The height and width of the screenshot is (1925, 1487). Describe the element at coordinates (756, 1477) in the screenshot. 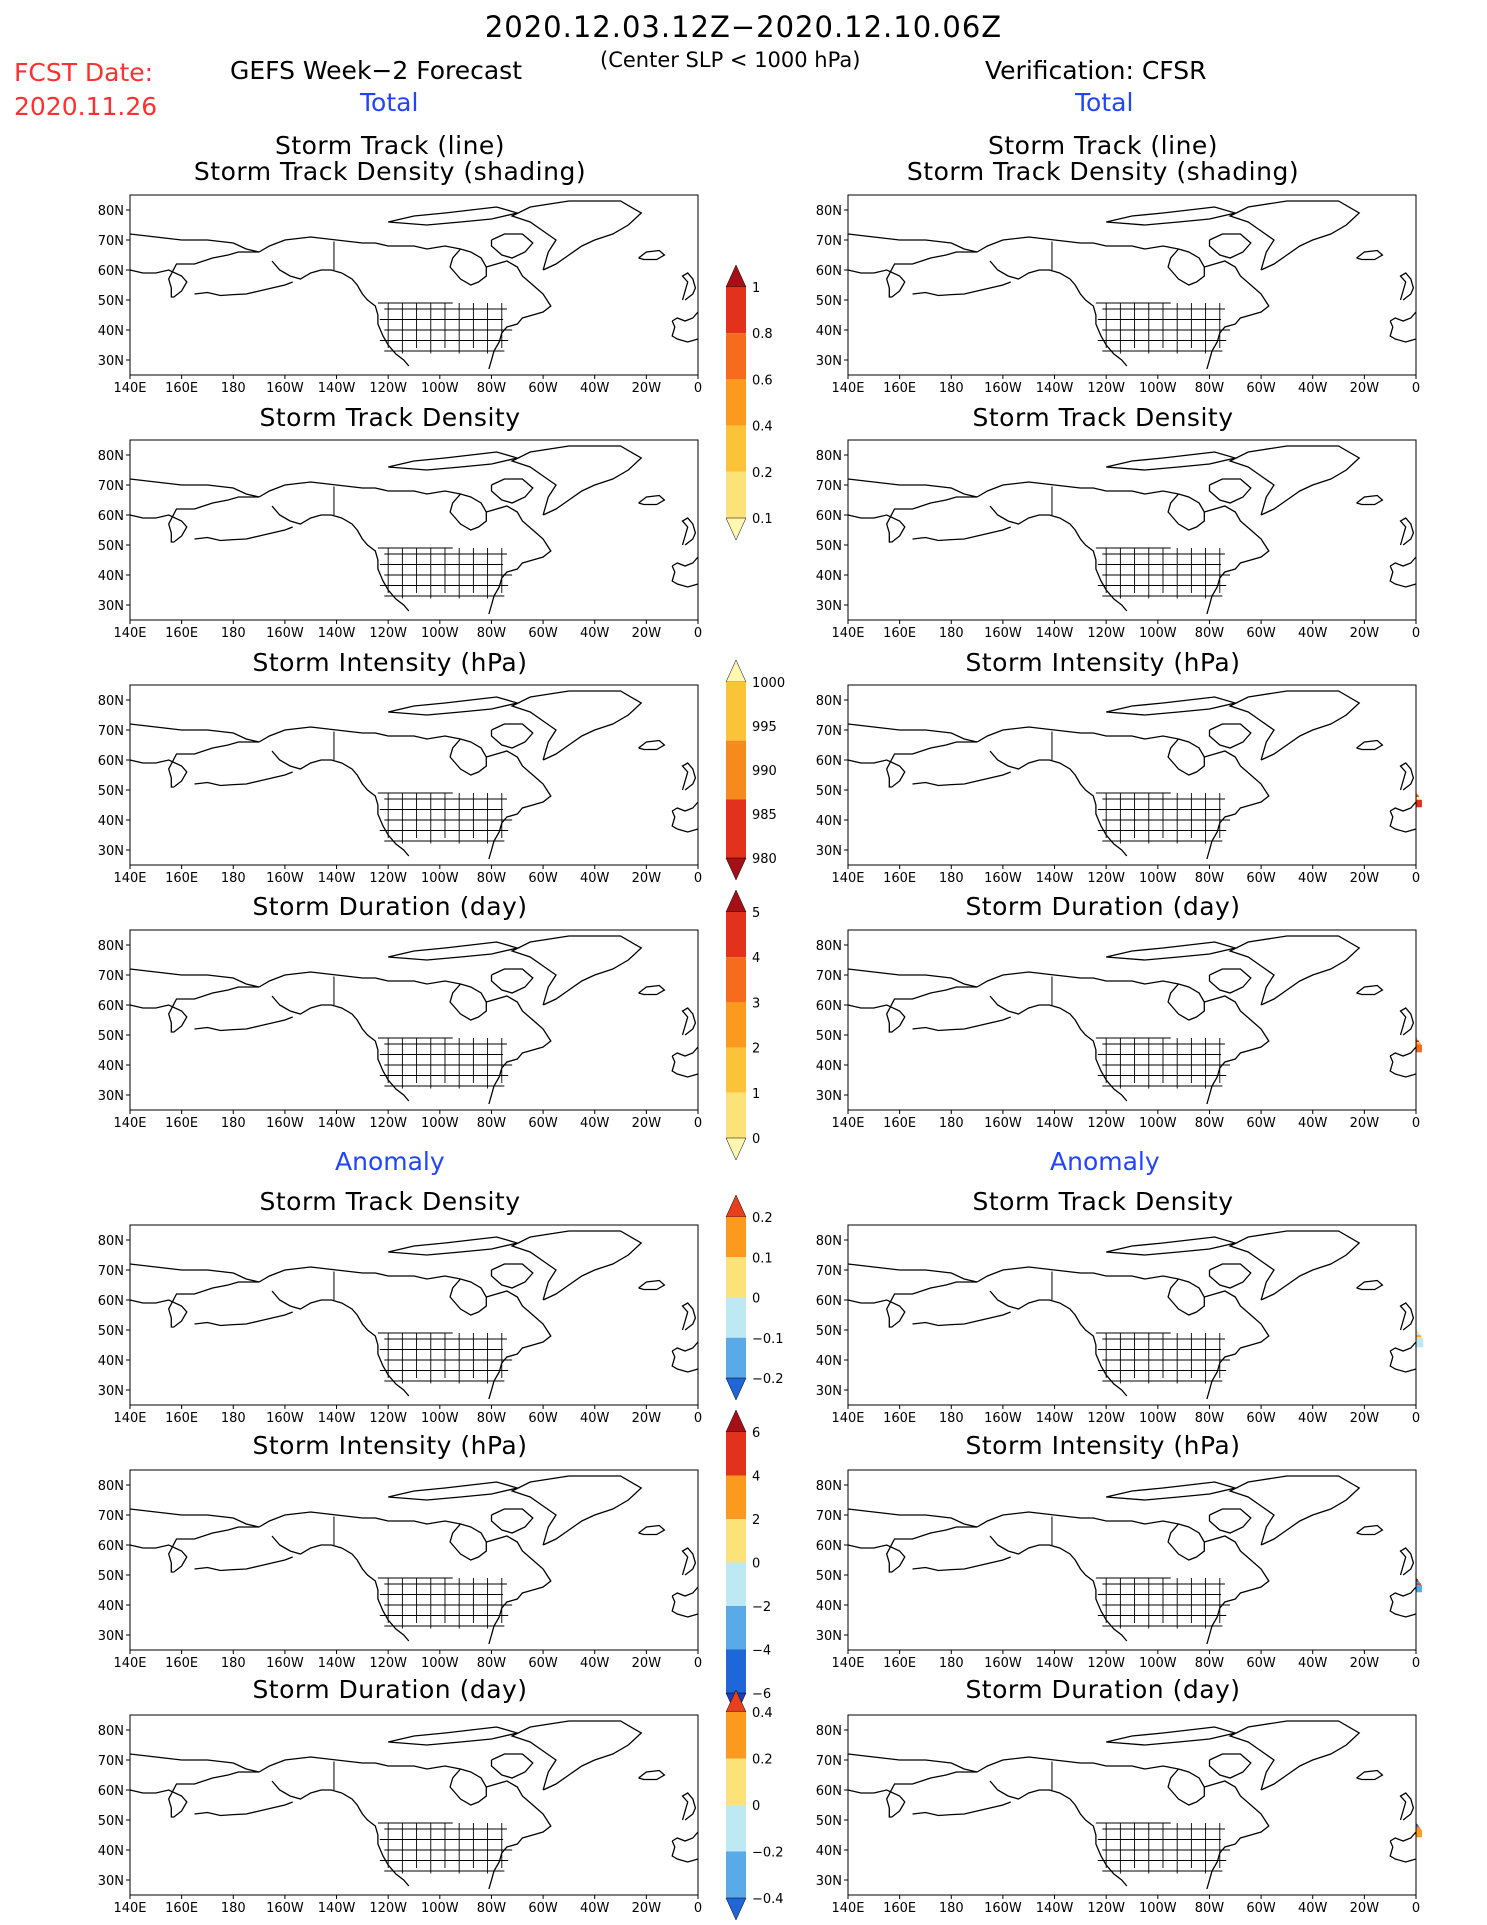

I see `colorbar-label: 4` at that location.